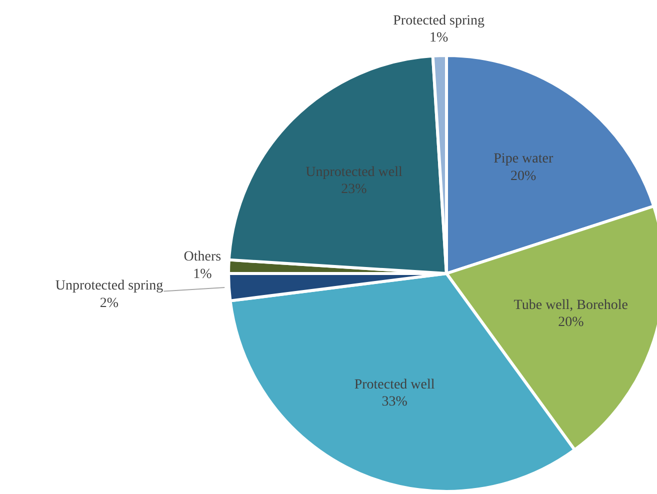 The width and height of the screenshot is (657, 494). What do you see at coordinates (394, 384) in the screenshot?
I see `slice-label: Protected well` at bounding box center [394, 384].